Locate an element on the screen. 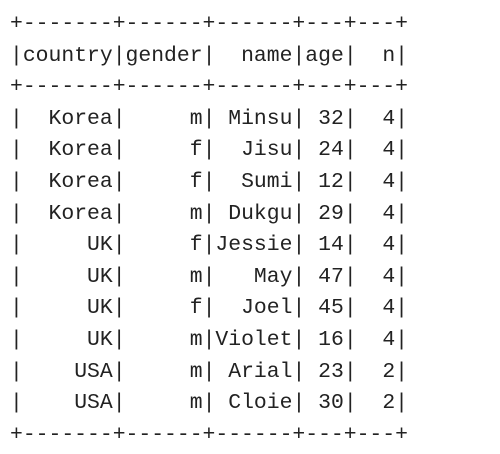 This screenshot has height=454, width=500. table-row: | Korea| f| Jisu| 24| 4| is located at coordinates (209, 150).